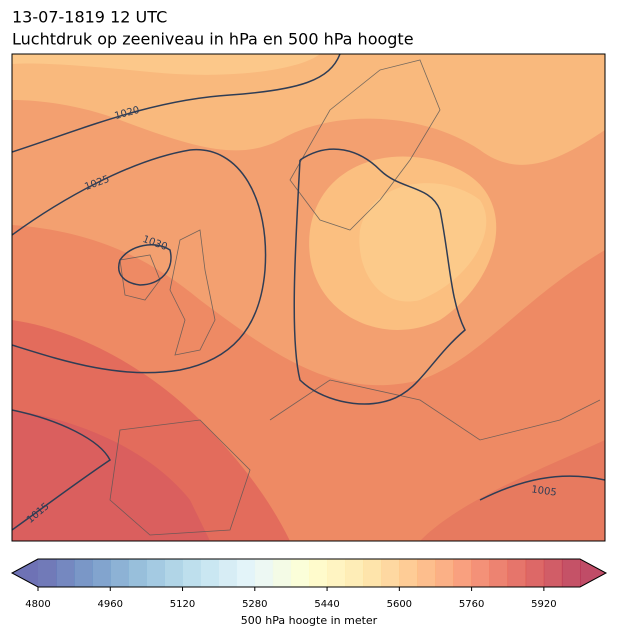 Image resolution: width=618 pixels, height=643 pixels. What do you see at coordinates (37, 604) in the screenshot?
I see `colorbar-tick-label: 4800` at bounding box center [37, 604].